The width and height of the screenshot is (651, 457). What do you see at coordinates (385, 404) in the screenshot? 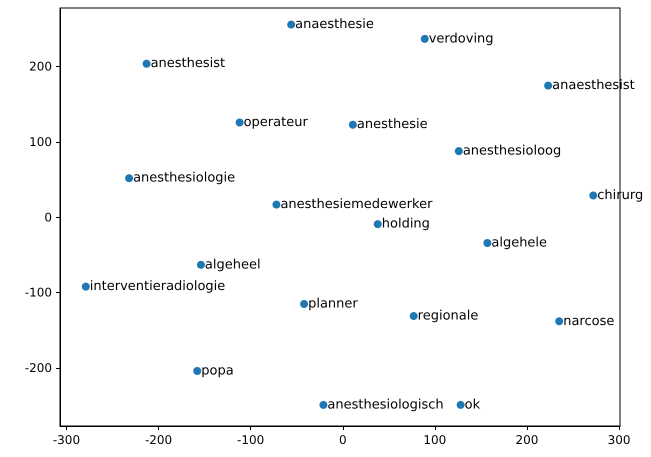
I see `data-label: anesthesiologisch` at bounding box center [385, 404].